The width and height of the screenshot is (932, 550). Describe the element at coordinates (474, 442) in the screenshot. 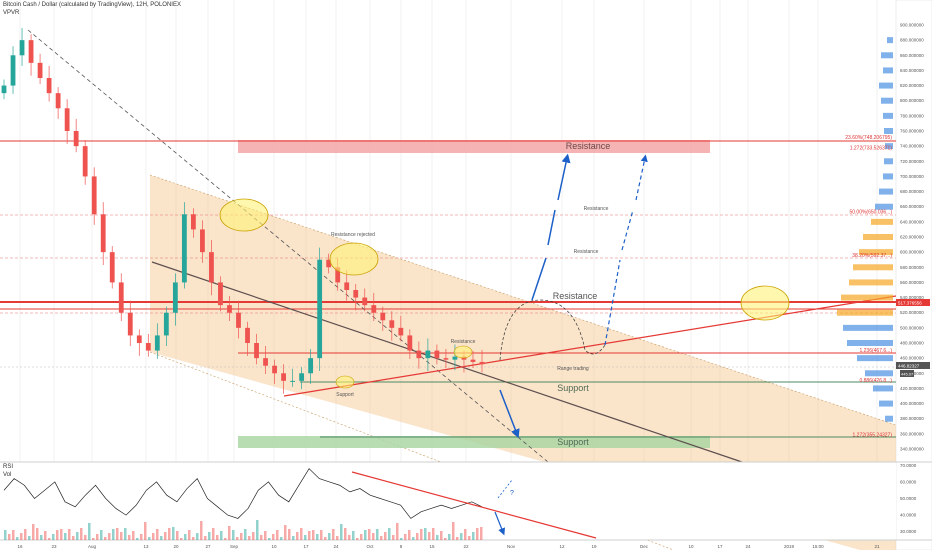

I see `support-zone` at that location.